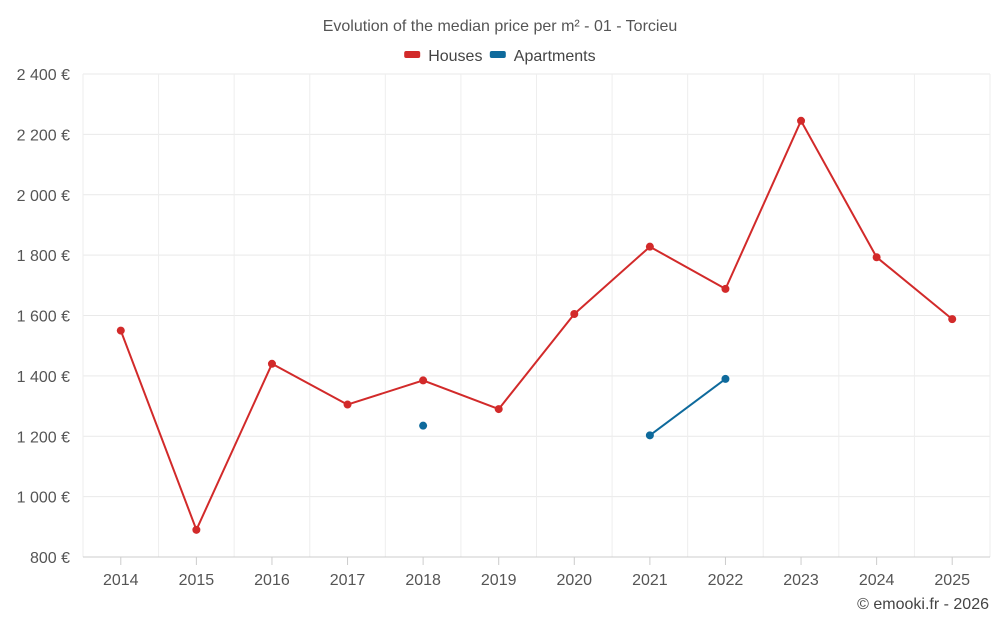 The width and height of the screenshot is (1000, 625). I want to click on x-tick-label: 2022, so click(726, 580).